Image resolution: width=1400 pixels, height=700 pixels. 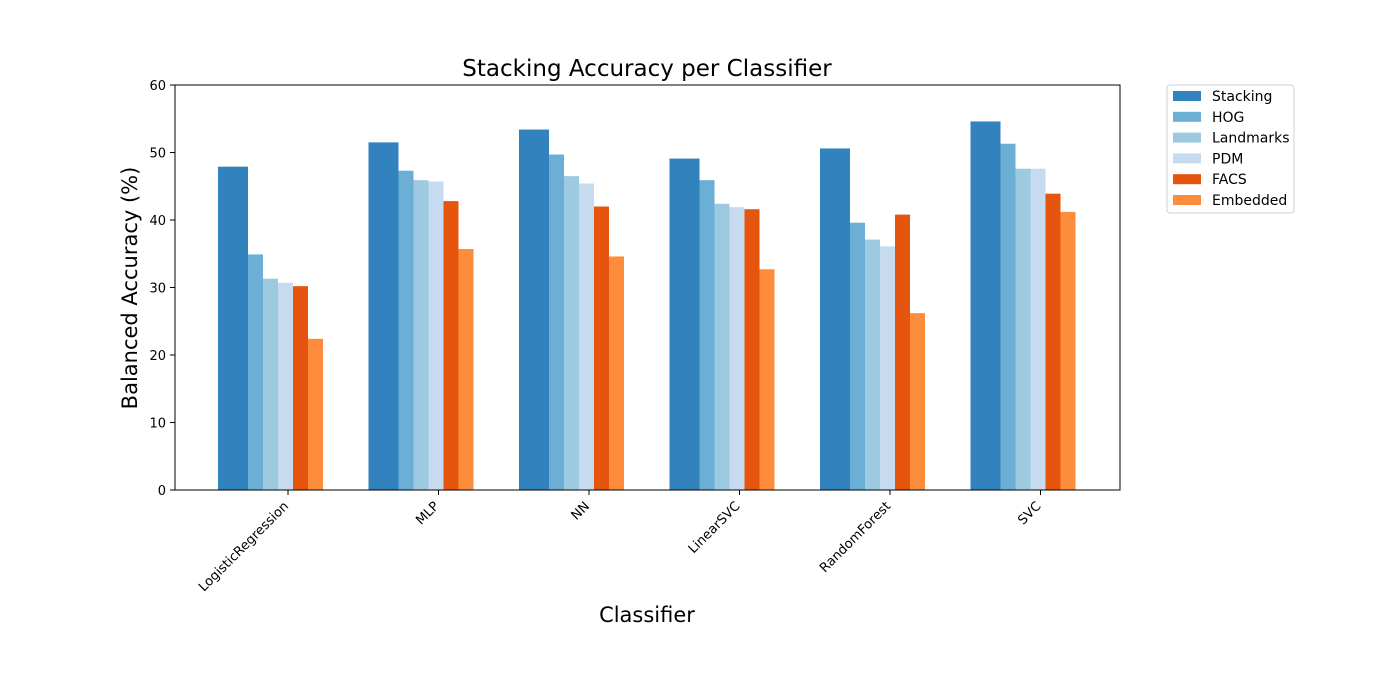 What do you see at coordinates (1187, 96) in the screenshot?
I see `legend-swatch-stacking` at bounding box center [1187, 96].